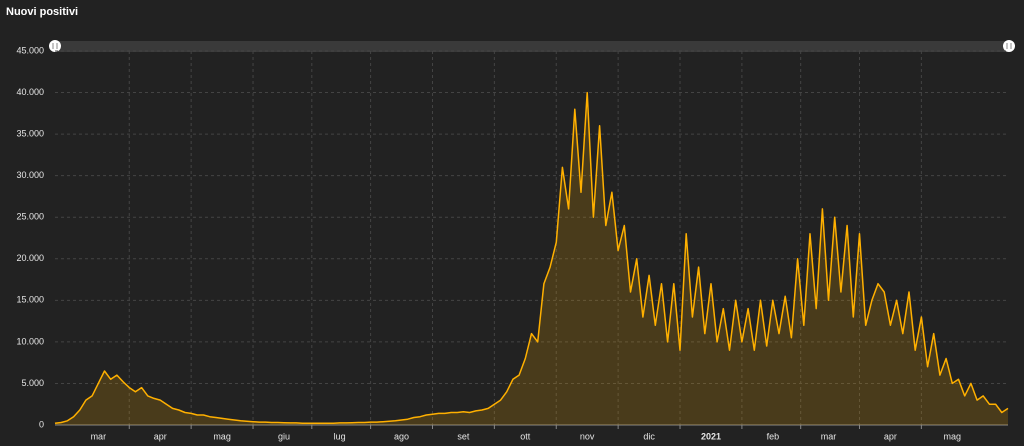 Image resolution: width=1024 pixels, height=446 pixels. What do you see at coordinates (1009, 46) in the screenshot?
I see `slider-handle-right` at bounding box center [1009, 46].